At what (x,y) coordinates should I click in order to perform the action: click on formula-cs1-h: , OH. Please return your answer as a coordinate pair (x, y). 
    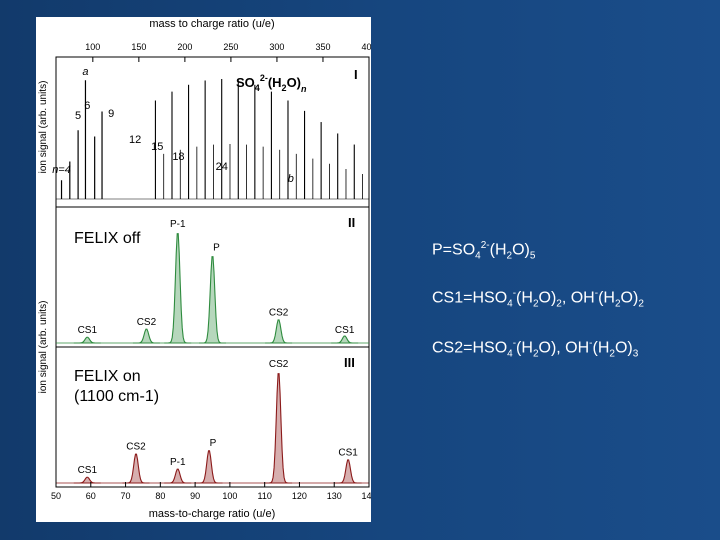
    Looking at the image, I should click on (578, 298).